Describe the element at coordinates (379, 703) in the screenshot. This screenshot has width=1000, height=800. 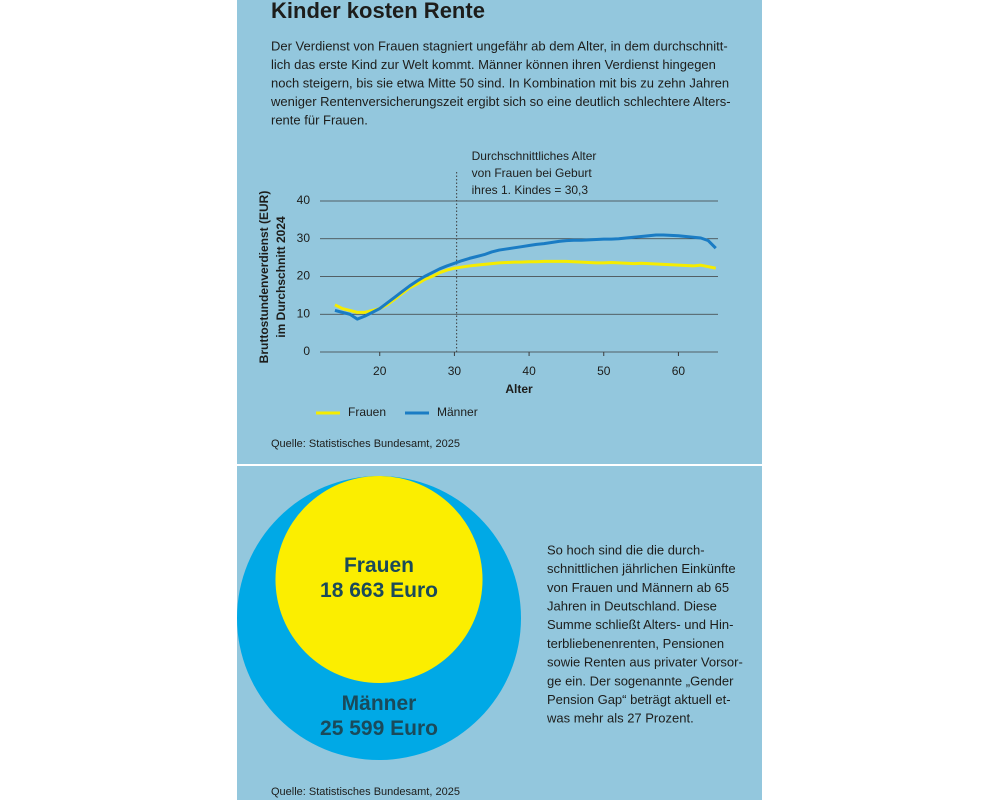
I see `circle-name: Männer` at that location.